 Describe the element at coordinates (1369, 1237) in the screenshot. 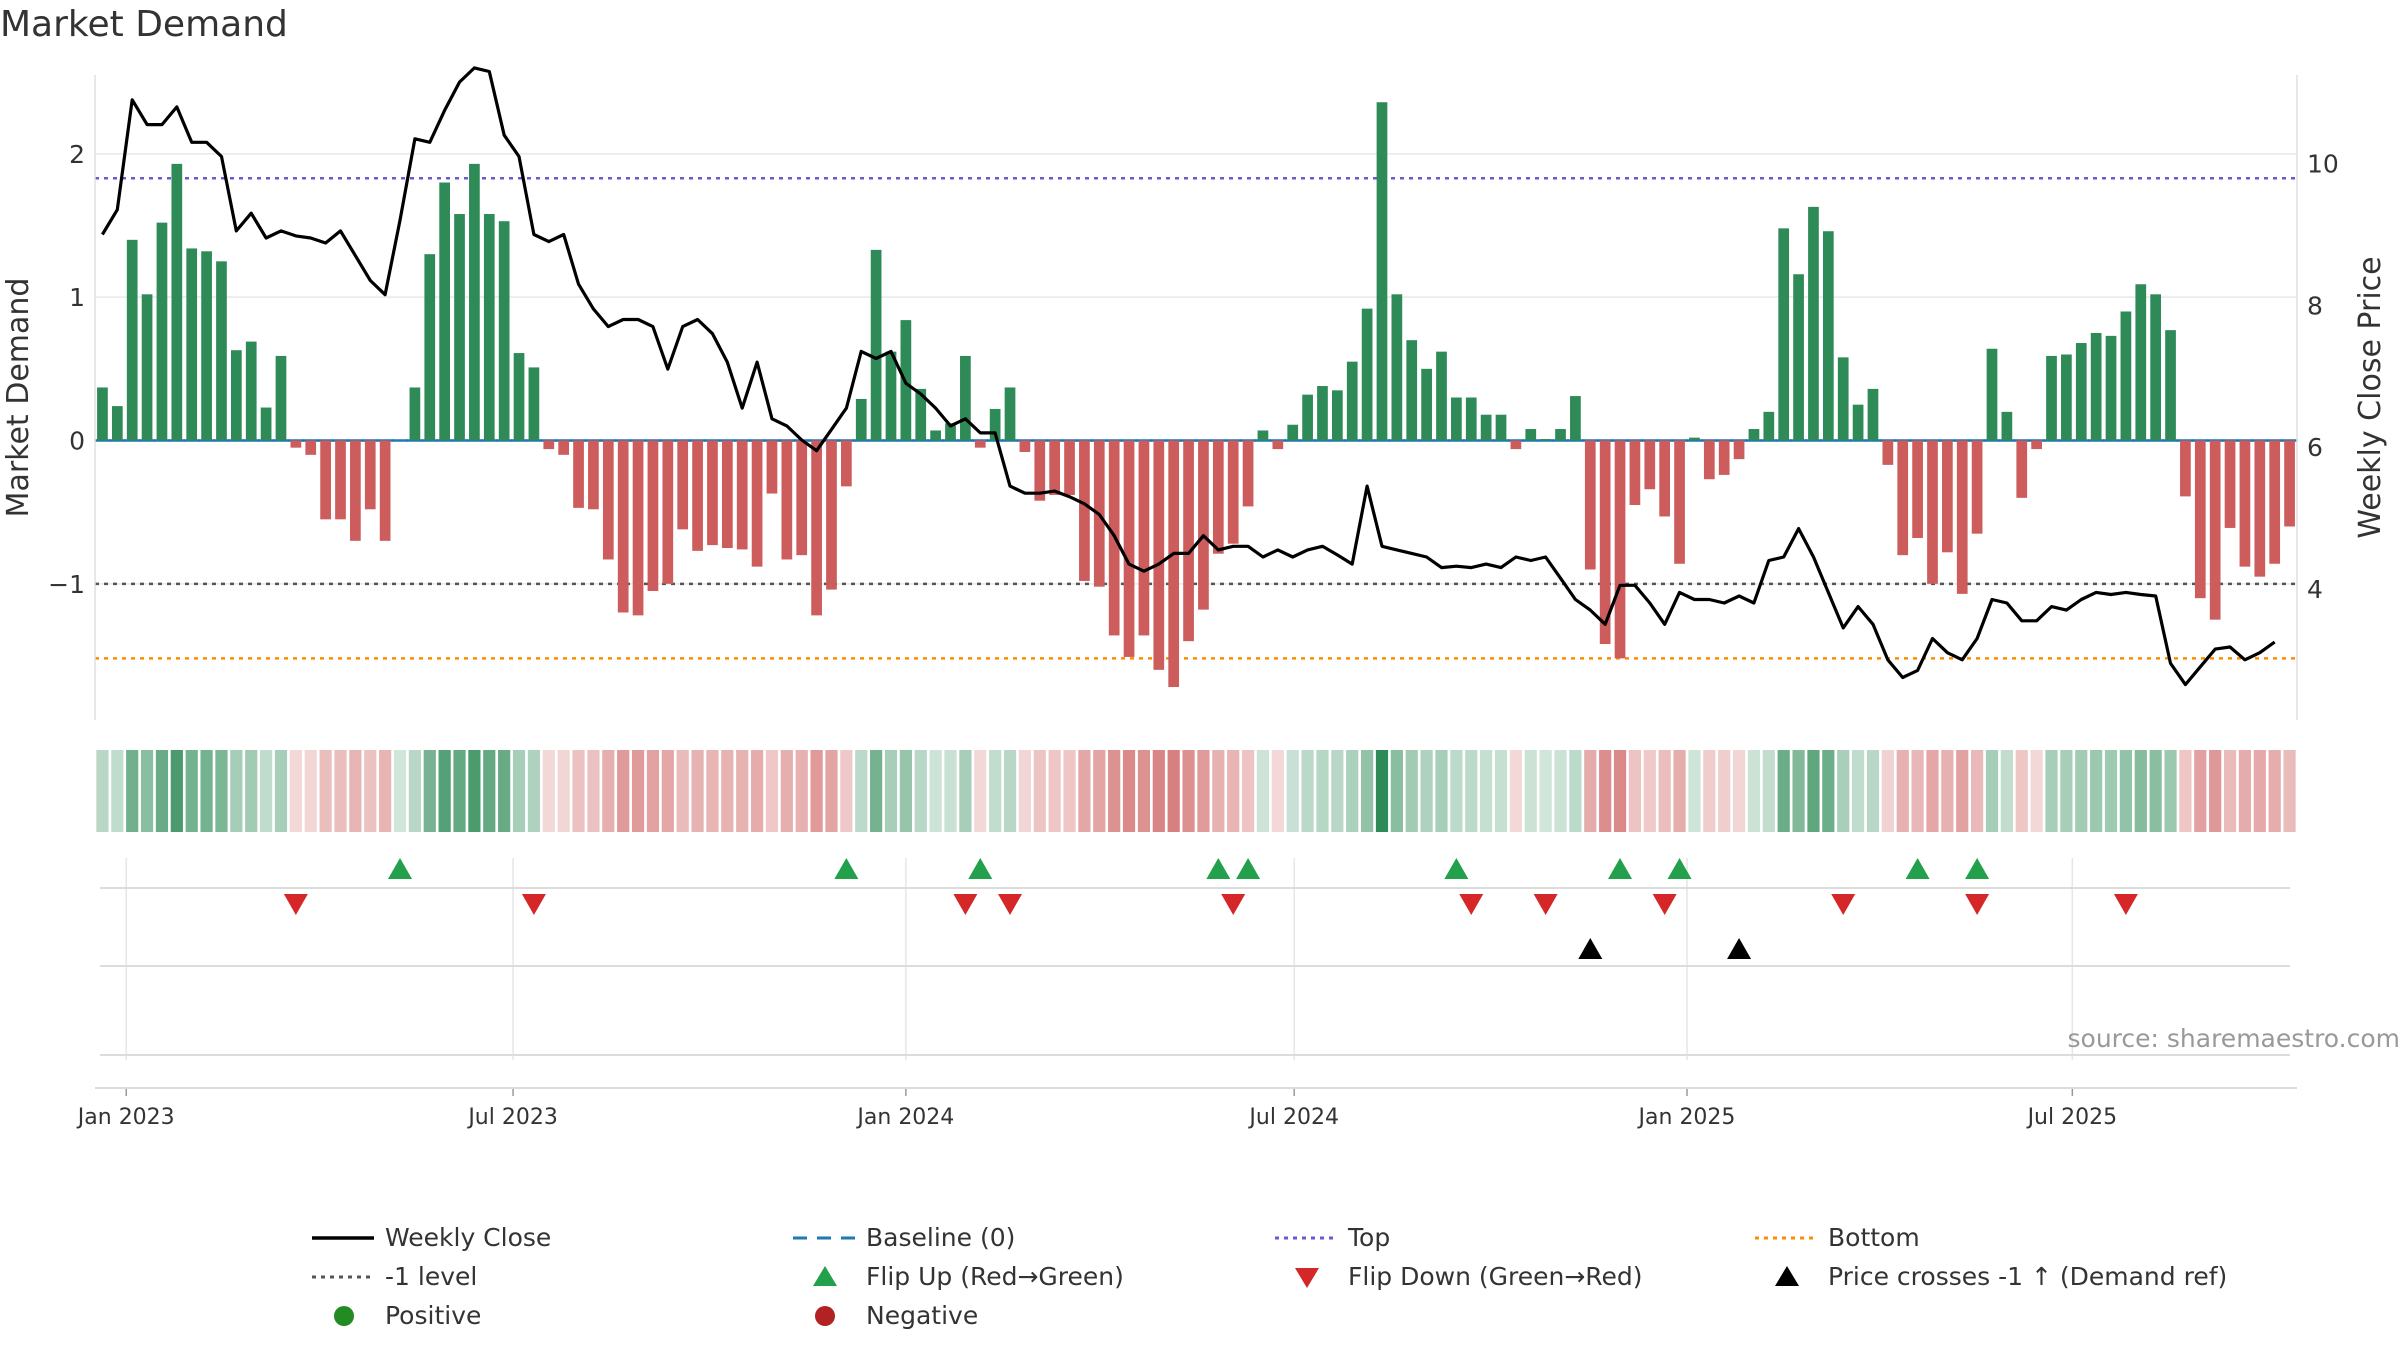

I see `top-legend-label: Top` at that location.